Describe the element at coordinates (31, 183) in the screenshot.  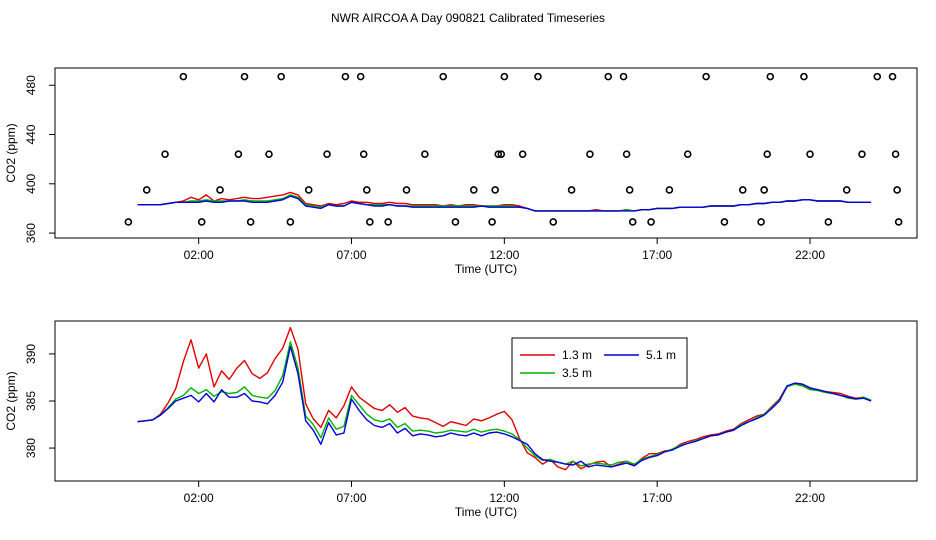
I see `y-tick-label: 400` at that location.